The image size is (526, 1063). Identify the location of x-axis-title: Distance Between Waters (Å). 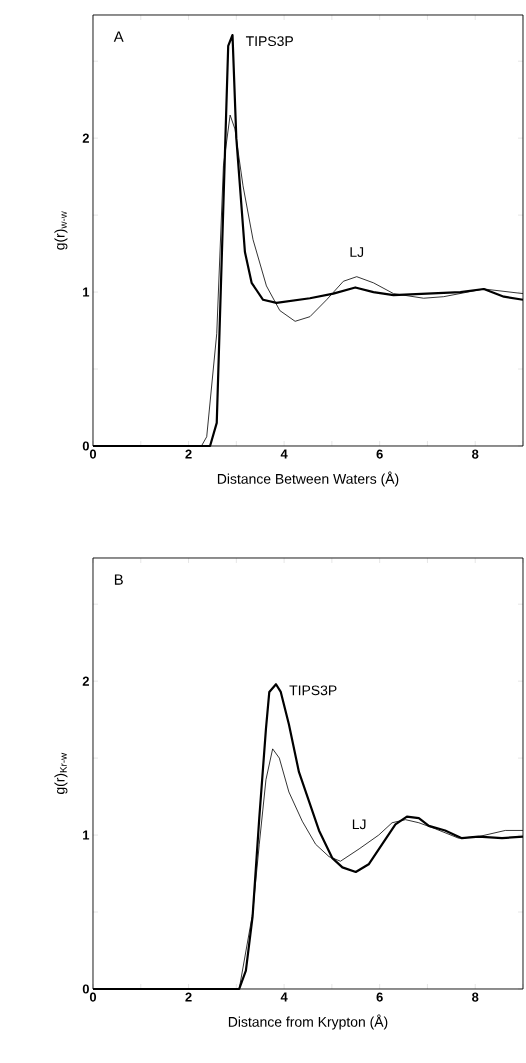
(308, 479).